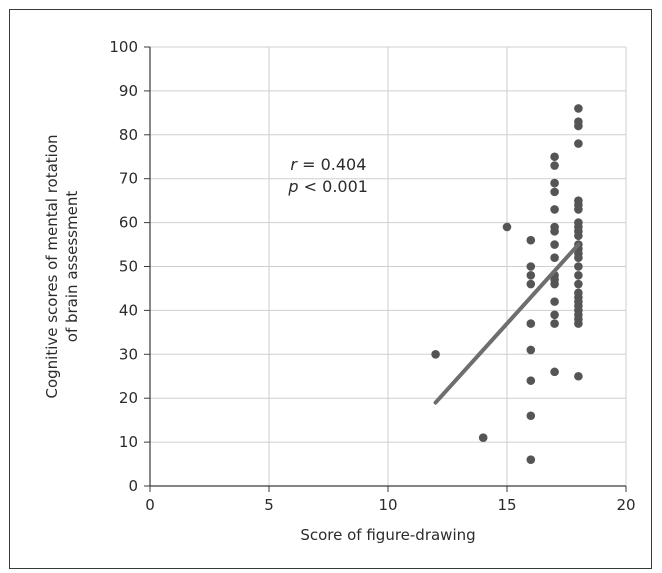 The height and width of the screenshot is (573, 662). Describe the element at coordinates (331, 164) in the screenshot. I see `r-value-text: = 0.404` at that location.